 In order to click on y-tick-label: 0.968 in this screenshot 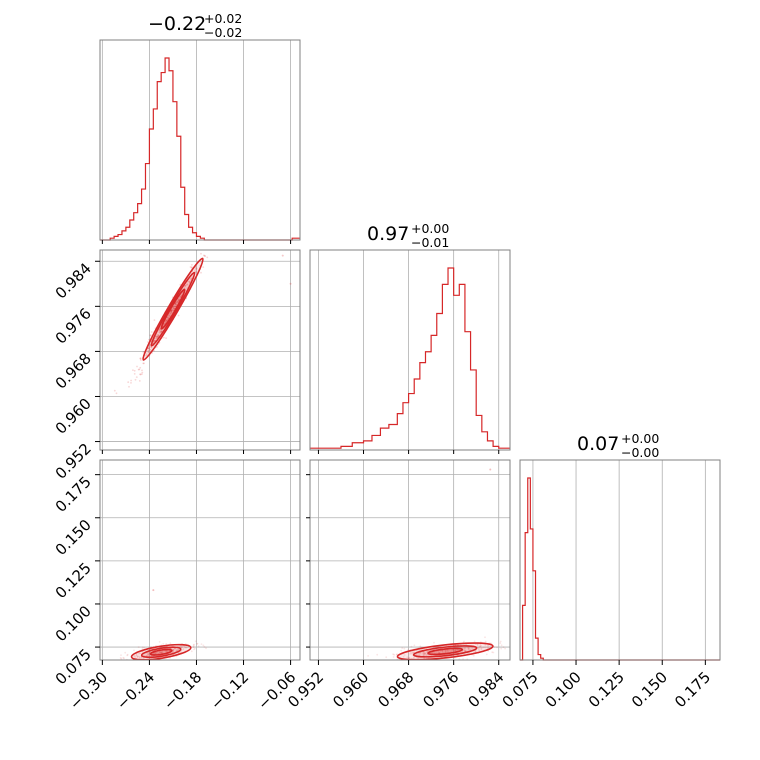, I will do `click(73, 371)`.